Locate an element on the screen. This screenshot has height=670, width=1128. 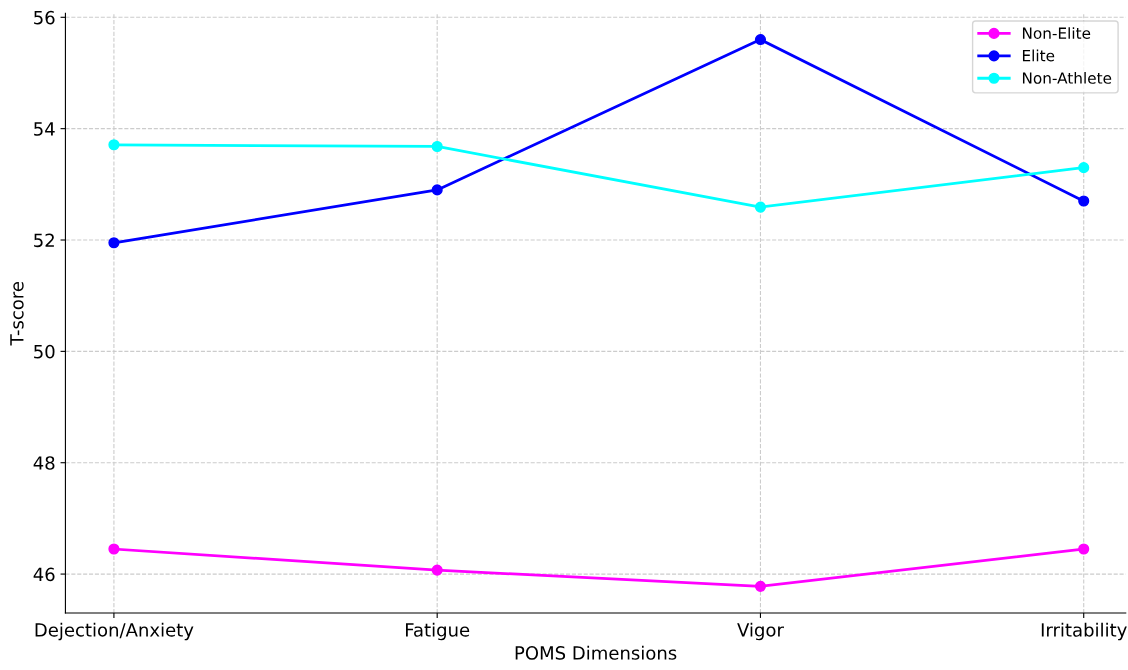
x-tick-label: Irritability is located at coordinates (1084, 631).